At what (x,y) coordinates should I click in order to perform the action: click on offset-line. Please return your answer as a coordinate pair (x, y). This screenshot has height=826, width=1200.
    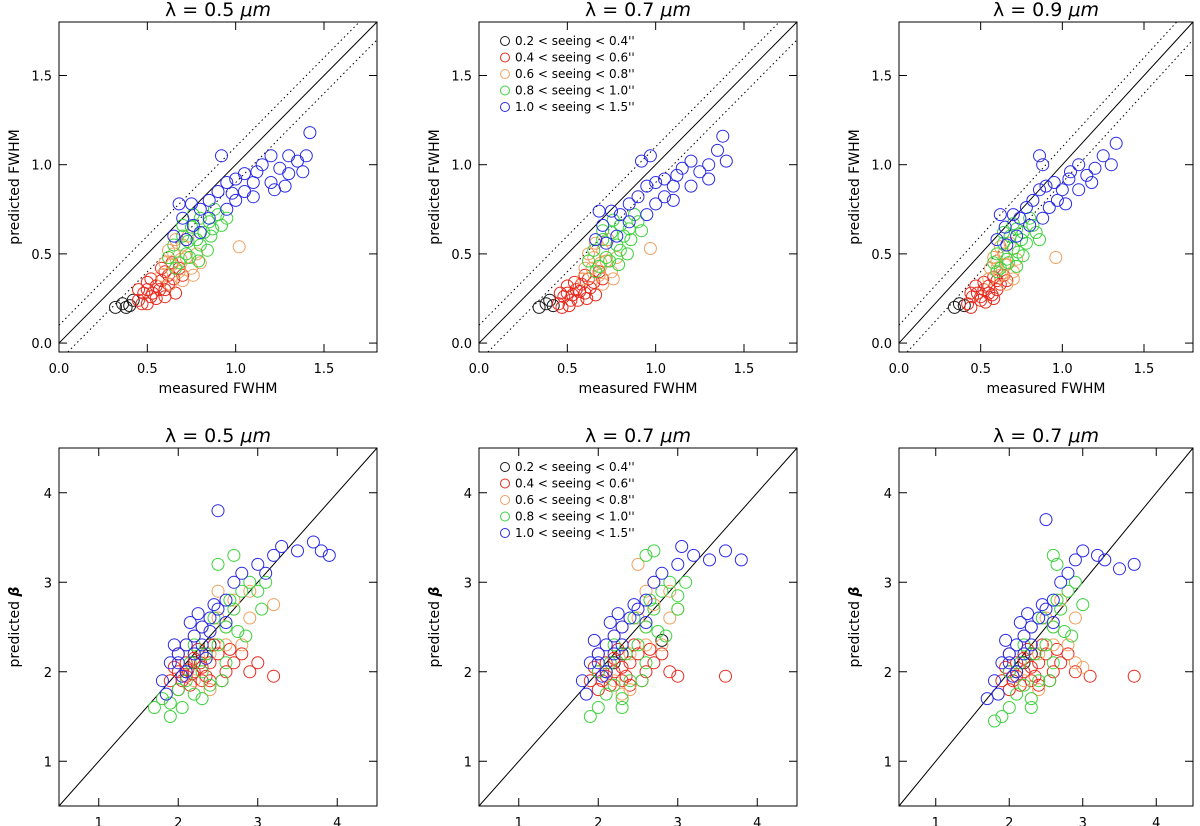
    Looking at the image, I should click on (1050, 196).